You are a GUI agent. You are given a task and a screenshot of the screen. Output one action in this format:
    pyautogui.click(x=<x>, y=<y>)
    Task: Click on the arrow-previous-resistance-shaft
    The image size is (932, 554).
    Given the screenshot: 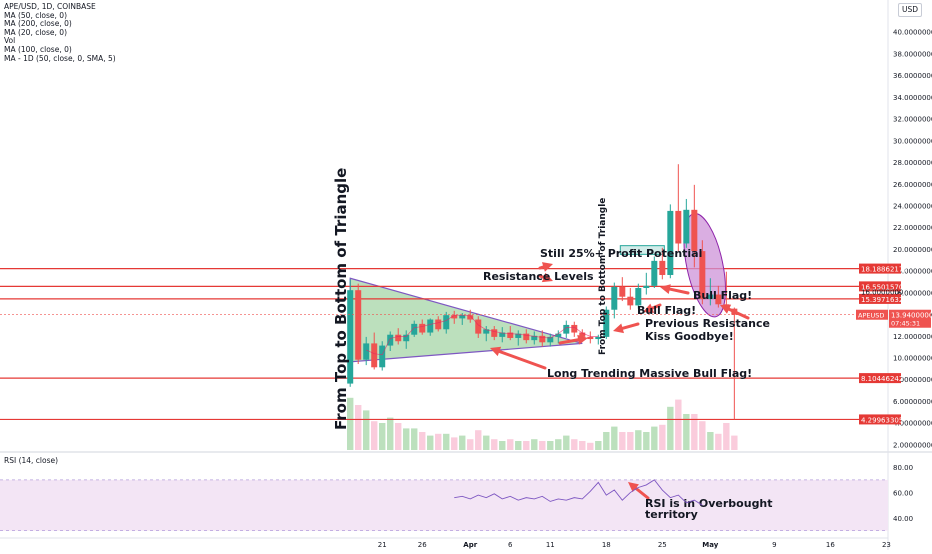 What is the action you would take?
    pyautogui.click(x=569, y=341)
    